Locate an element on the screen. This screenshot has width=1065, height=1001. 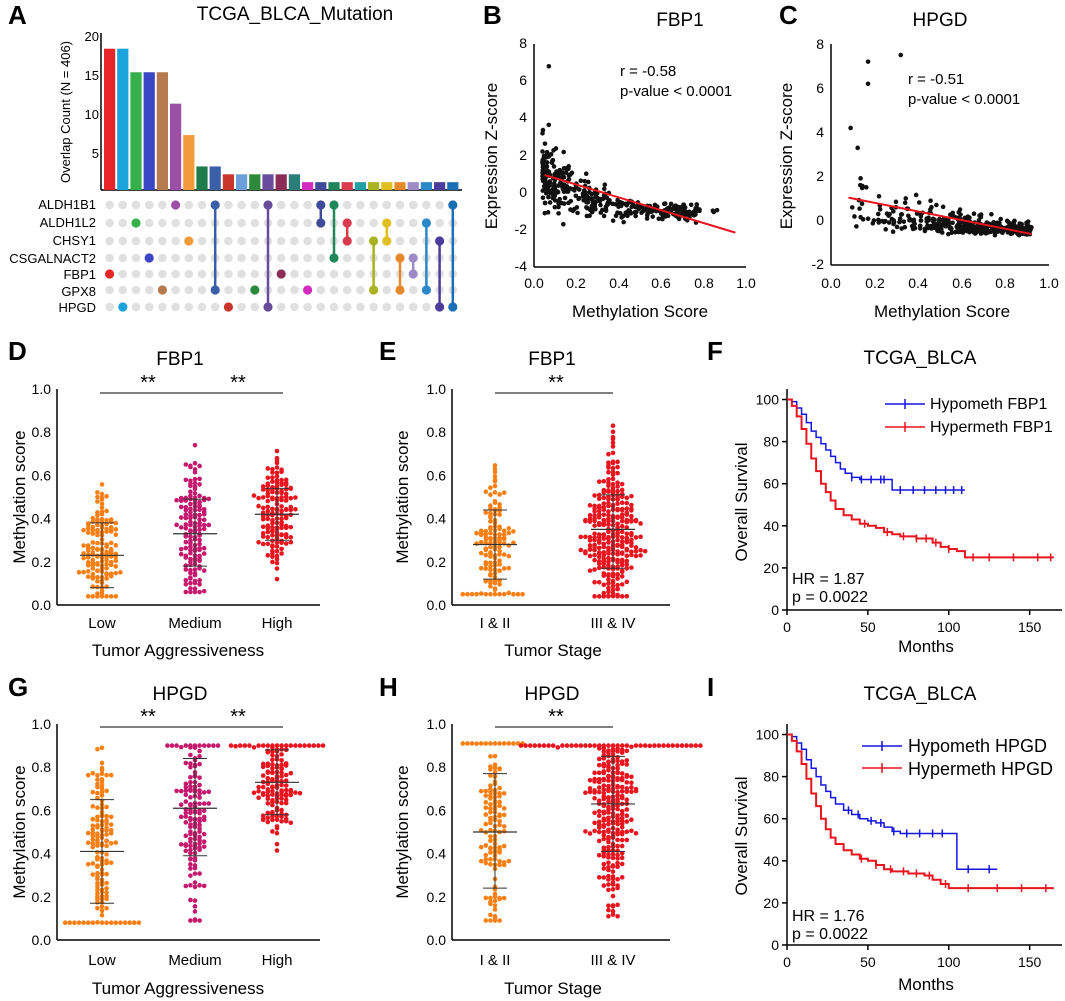
panel-f-ylabel: Overall Survival is located at coordinates (741, 501).